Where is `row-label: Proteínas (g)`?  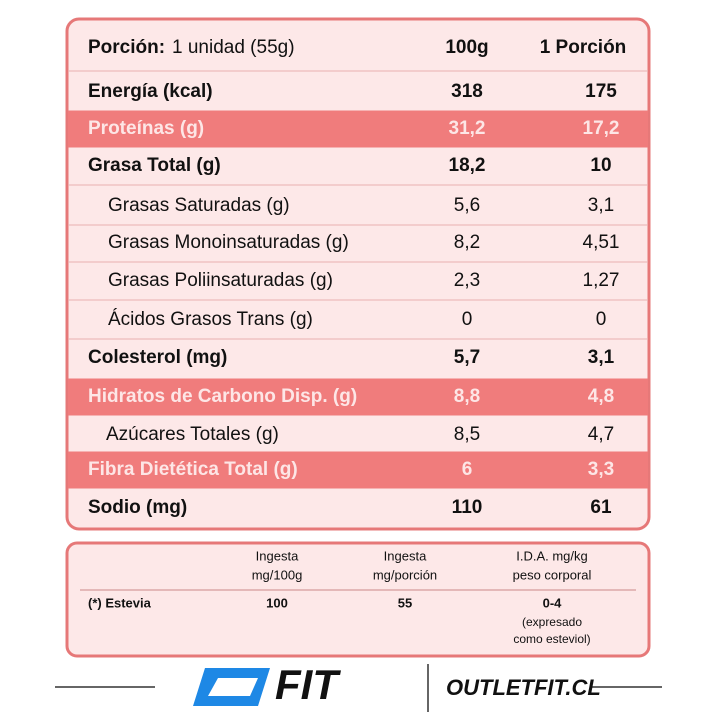
row-label: Proteínas (g) is located at coordinates (146, 128).